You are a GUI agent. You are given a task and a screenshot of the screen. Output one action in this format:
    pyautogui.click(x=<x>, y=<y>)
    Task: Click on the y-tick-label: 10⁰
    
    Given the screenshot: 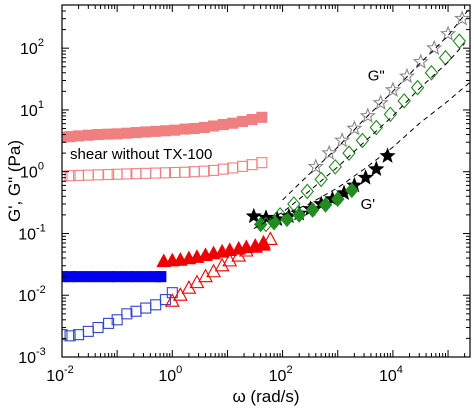 What is the action you would take?
    pyautogui.click(x=32, y=171)
    